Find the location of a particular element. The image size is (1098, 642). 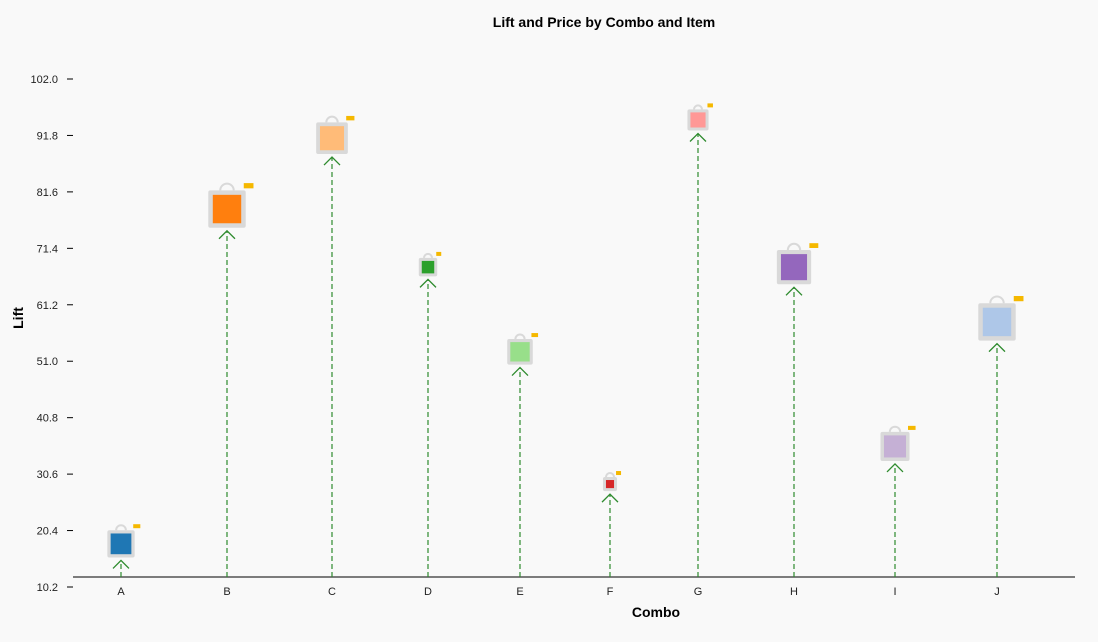

x-tick-label: G is located at coordinates (698, 592).